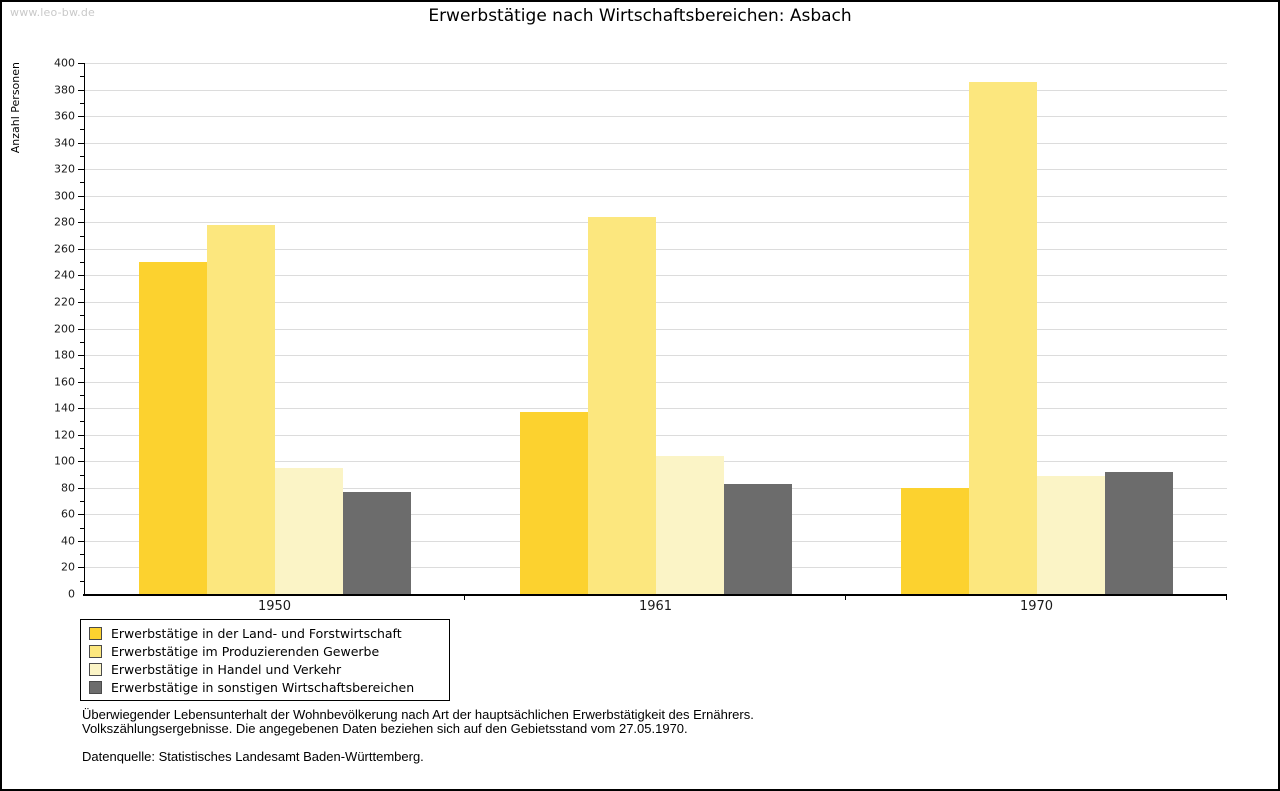 This screenshot has height=791, width=1280. Describe the element at coordinates (1002, 337) in the screenshot. I see `bar-produzierendes-gewerbe-1970` at that location.